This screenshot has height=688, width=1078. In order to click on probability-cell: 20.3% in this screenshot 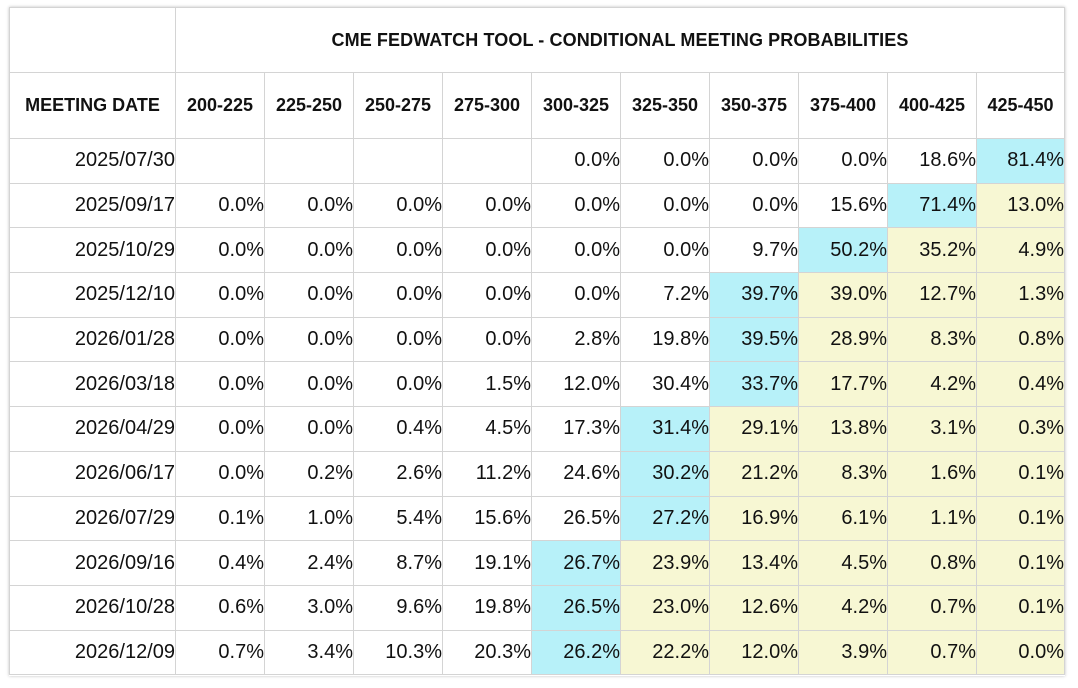, I will do `click(487, 652)`.